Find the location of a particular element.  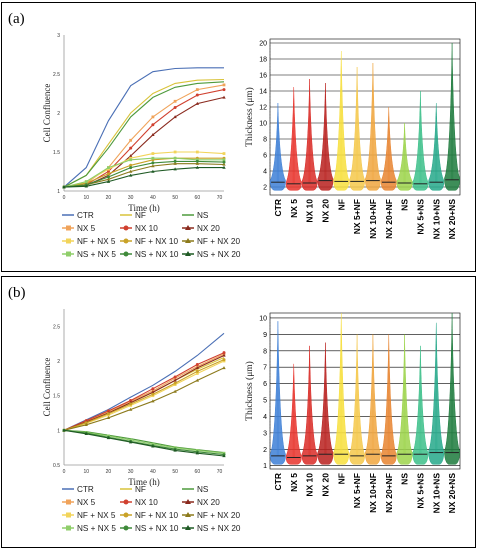

x-tick-label: 50 is located at coordinates (175, 198).